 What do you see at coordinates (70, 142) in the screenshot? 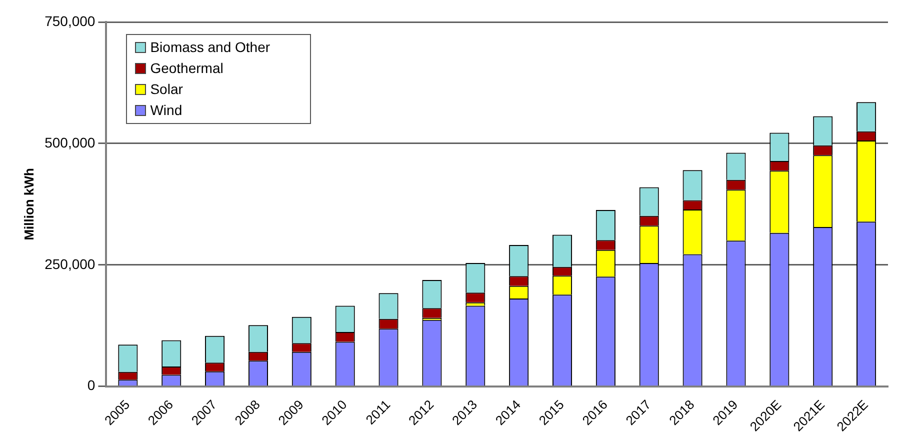
I see `y-tick-label: 500,000` at bounding box center [70, 142].